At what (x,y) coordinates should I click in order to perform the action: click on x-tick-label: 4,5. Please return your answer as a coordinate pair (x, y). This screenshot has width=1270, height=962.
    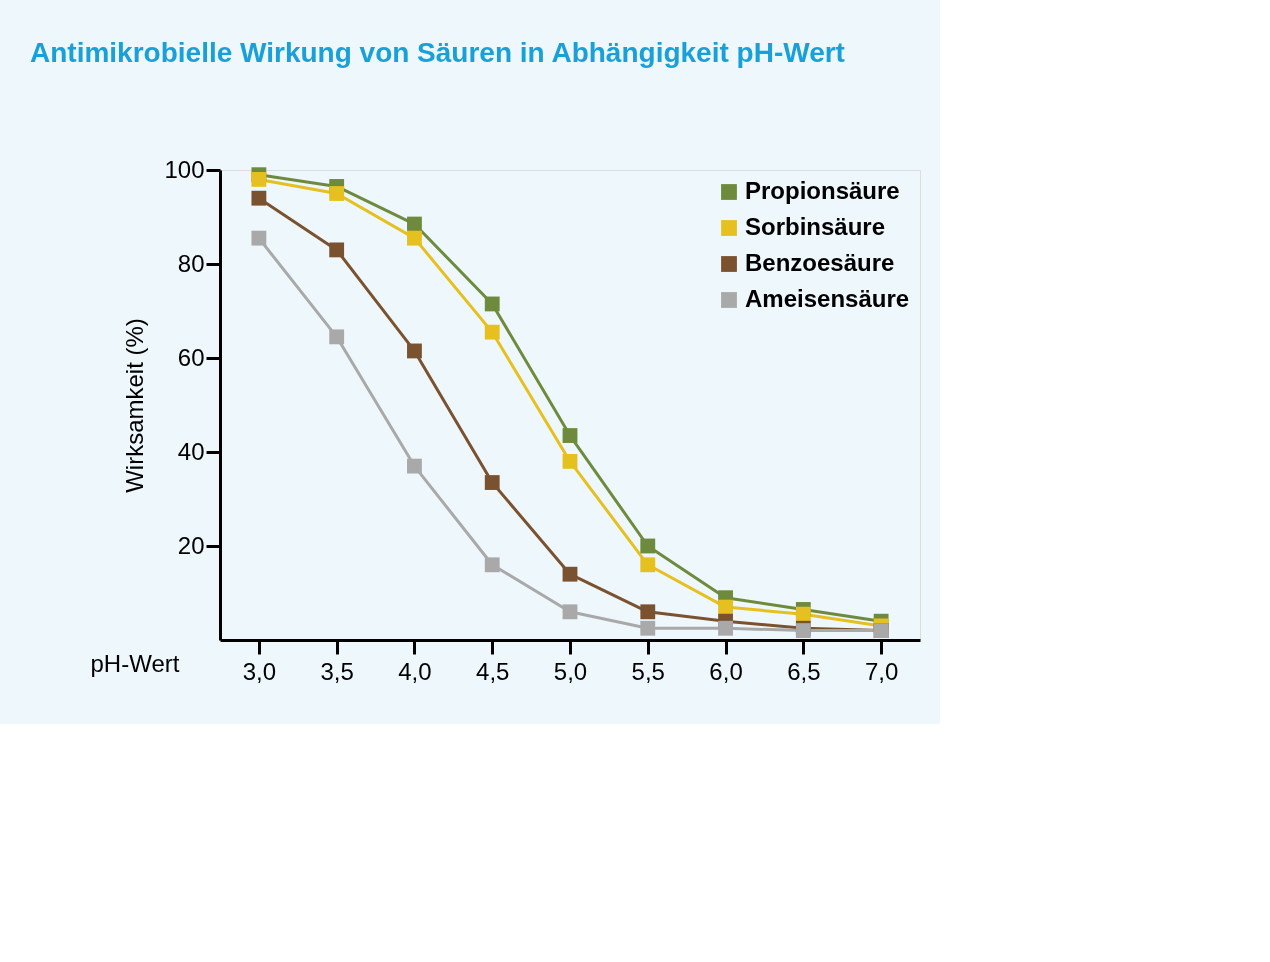
    Looking at the image, I should click on (493, 671).